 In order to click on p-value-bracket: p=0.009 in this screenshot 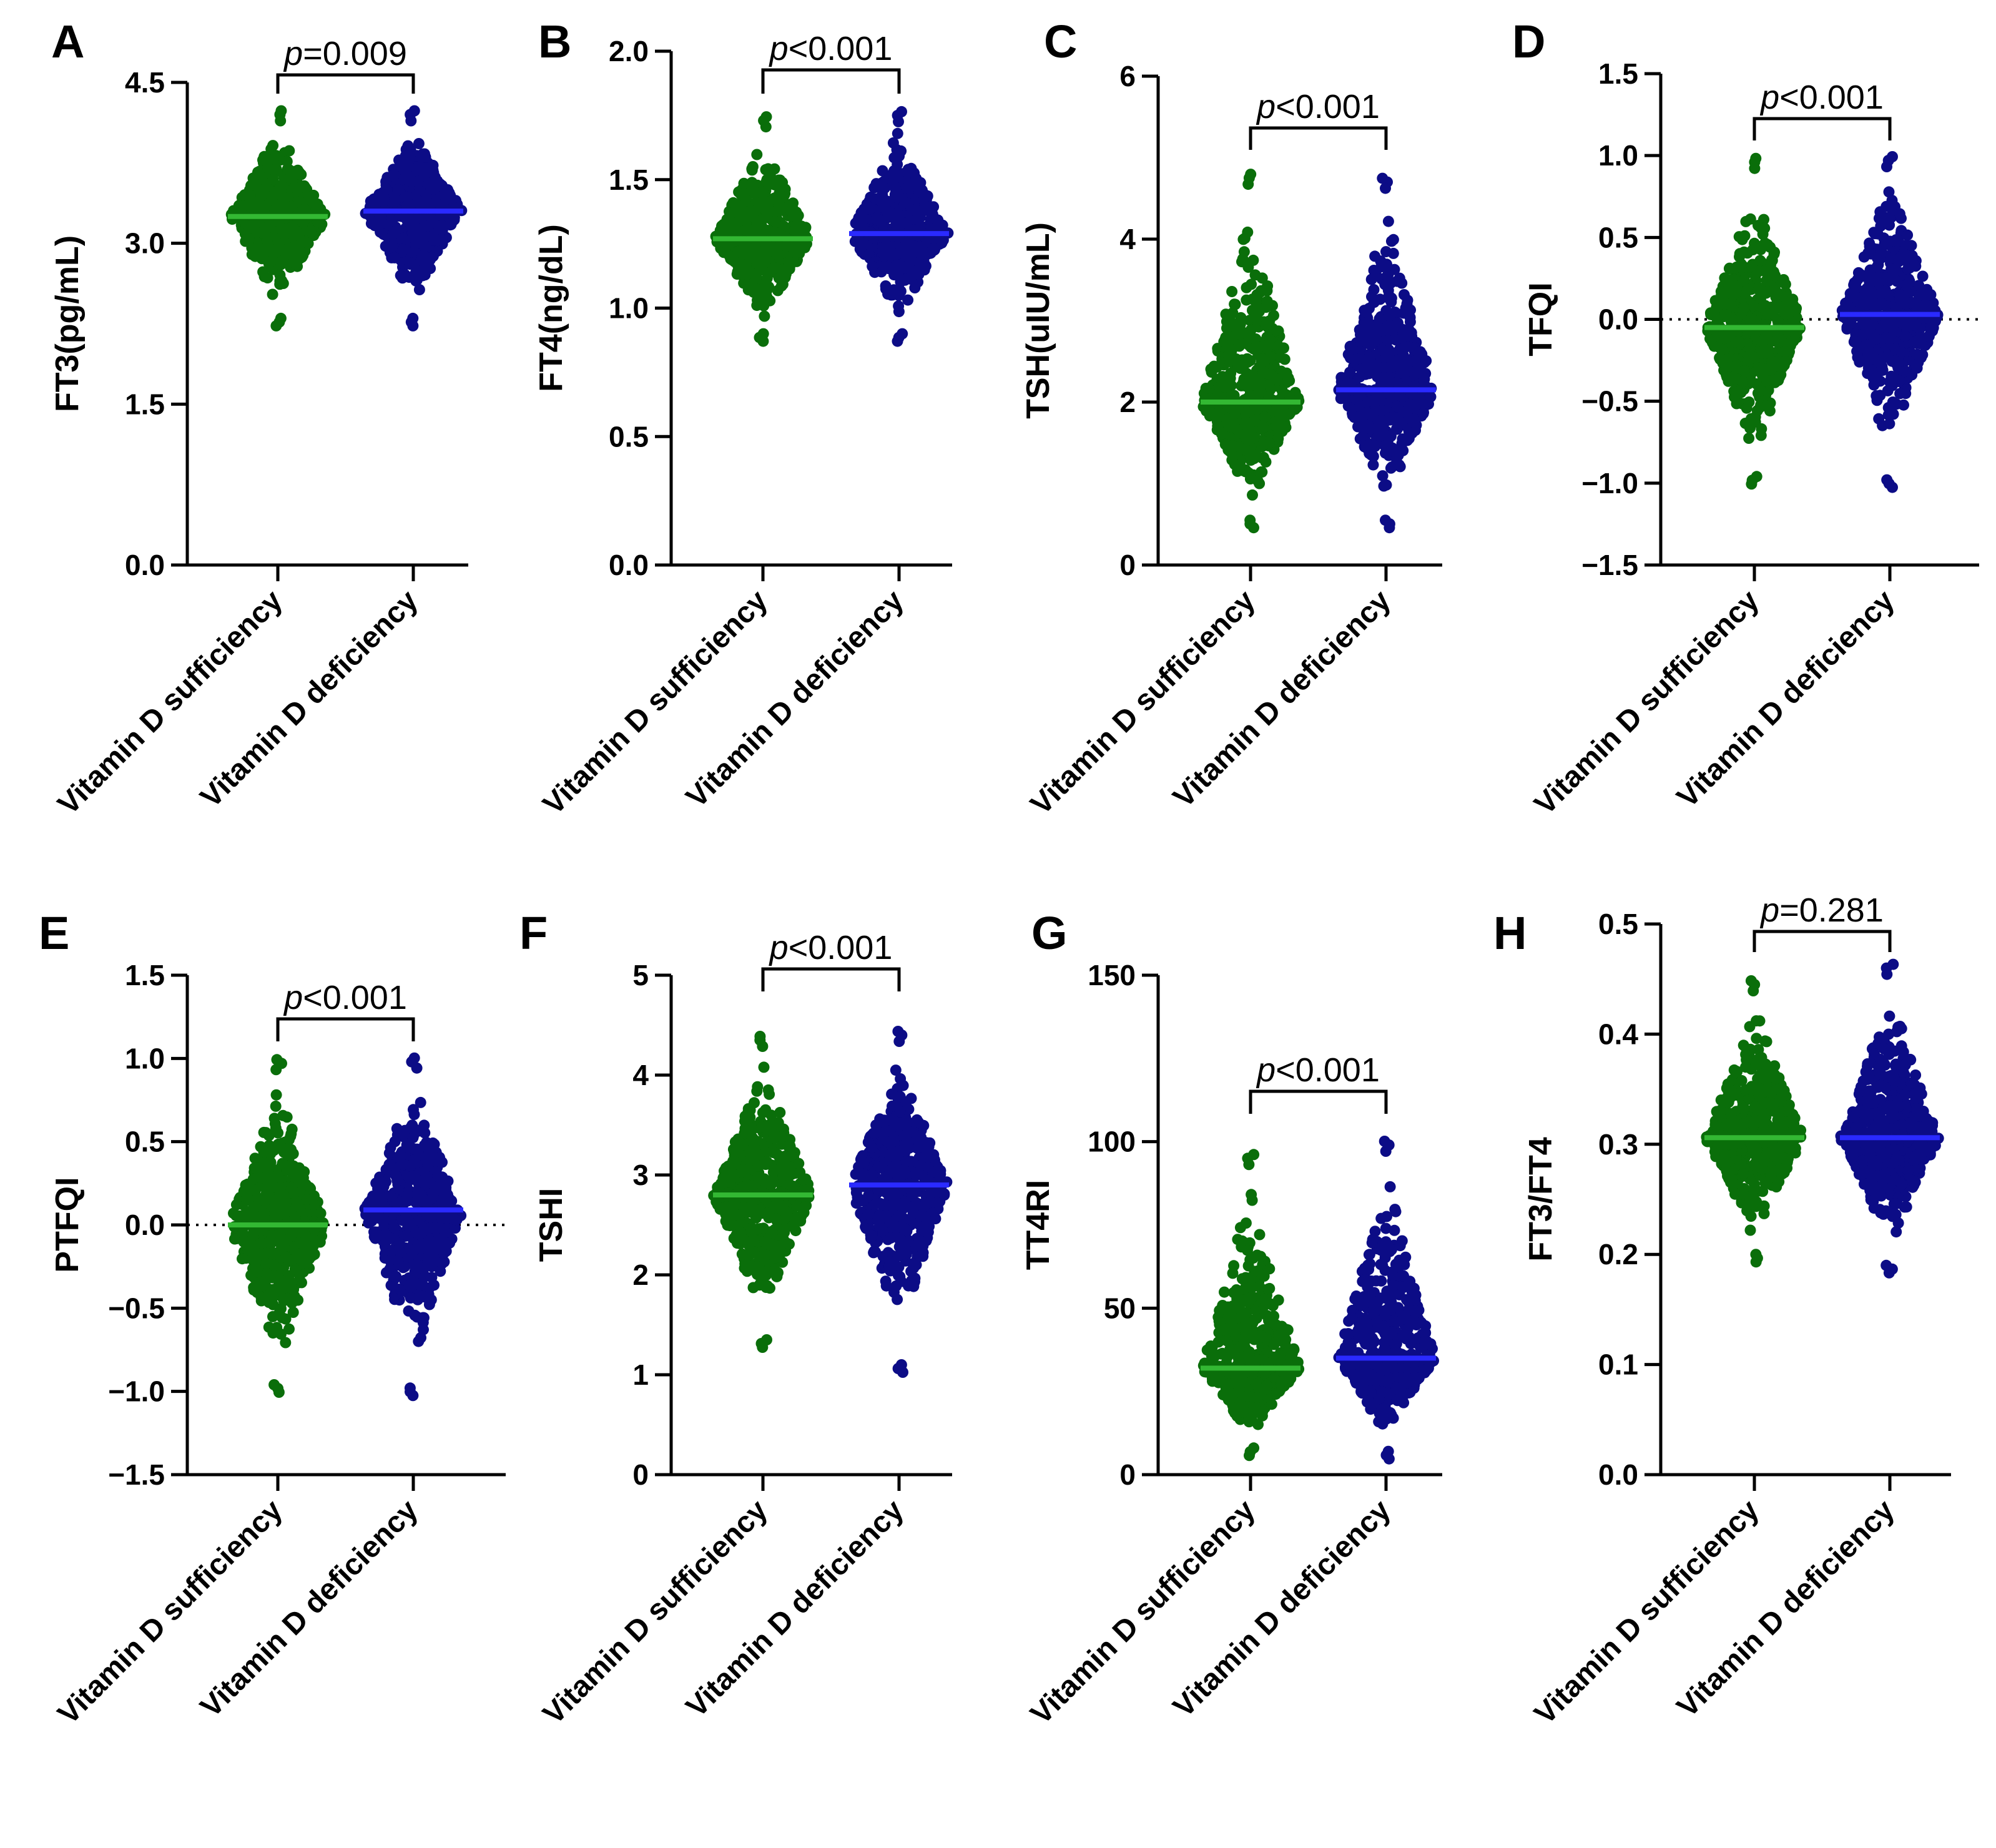, I will do `click(346, 64)`.